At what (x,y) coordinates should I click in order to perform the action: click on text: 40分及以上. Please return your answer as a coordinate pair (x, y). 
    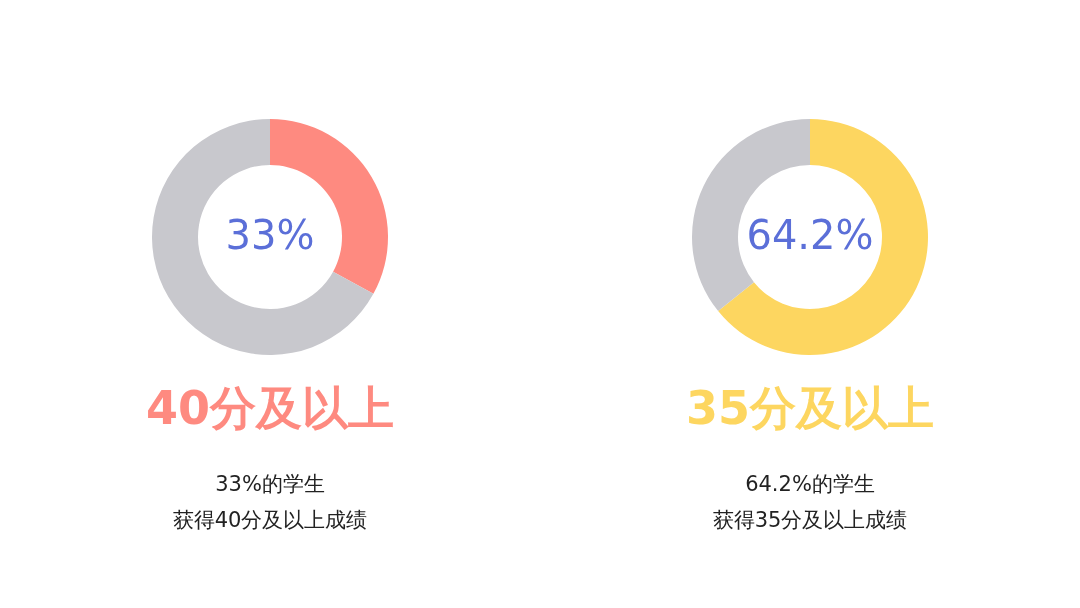
    Looking at the image, I should click on (270, 408).